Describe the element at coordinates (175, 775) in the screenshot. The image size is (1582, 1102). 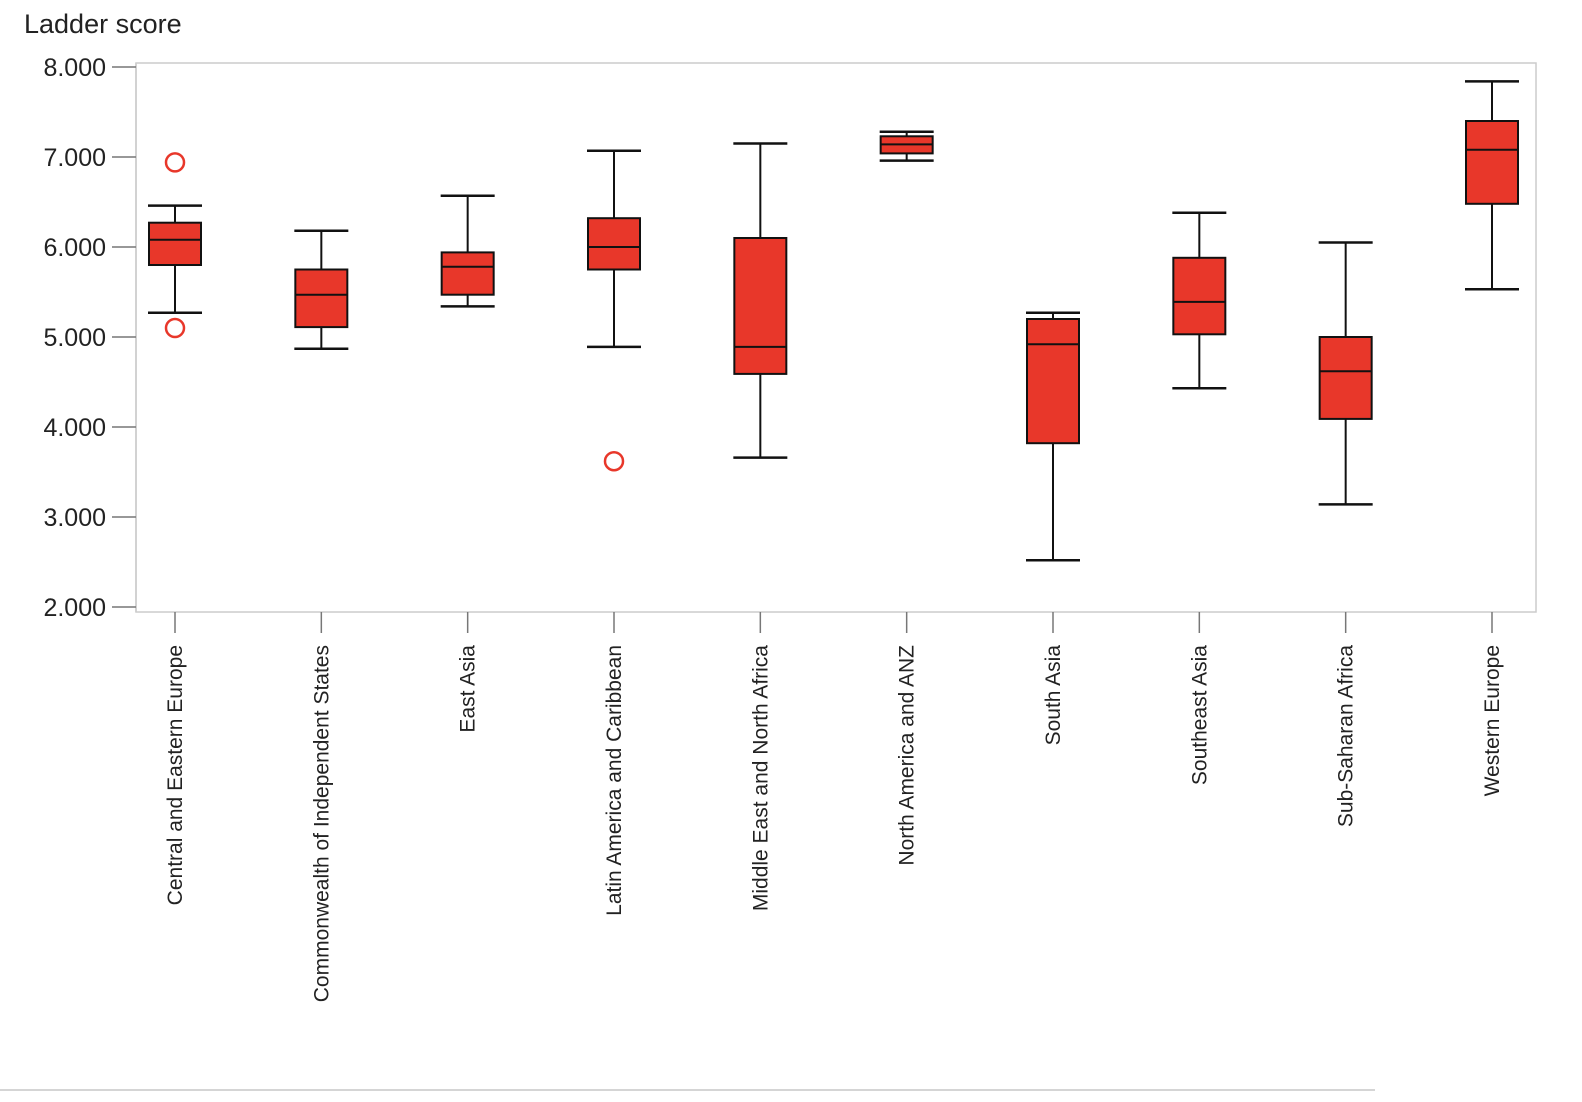
I see `x-tick-label: Central and Eastern Europe` at that location.